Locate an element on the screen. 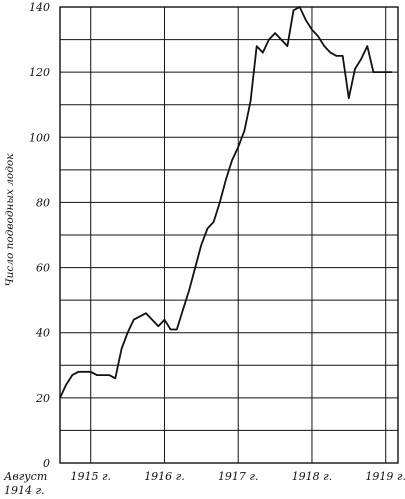 This screenshot has height=499, width=405. y-tick-label: 0 is located at coordinates (46, 463).